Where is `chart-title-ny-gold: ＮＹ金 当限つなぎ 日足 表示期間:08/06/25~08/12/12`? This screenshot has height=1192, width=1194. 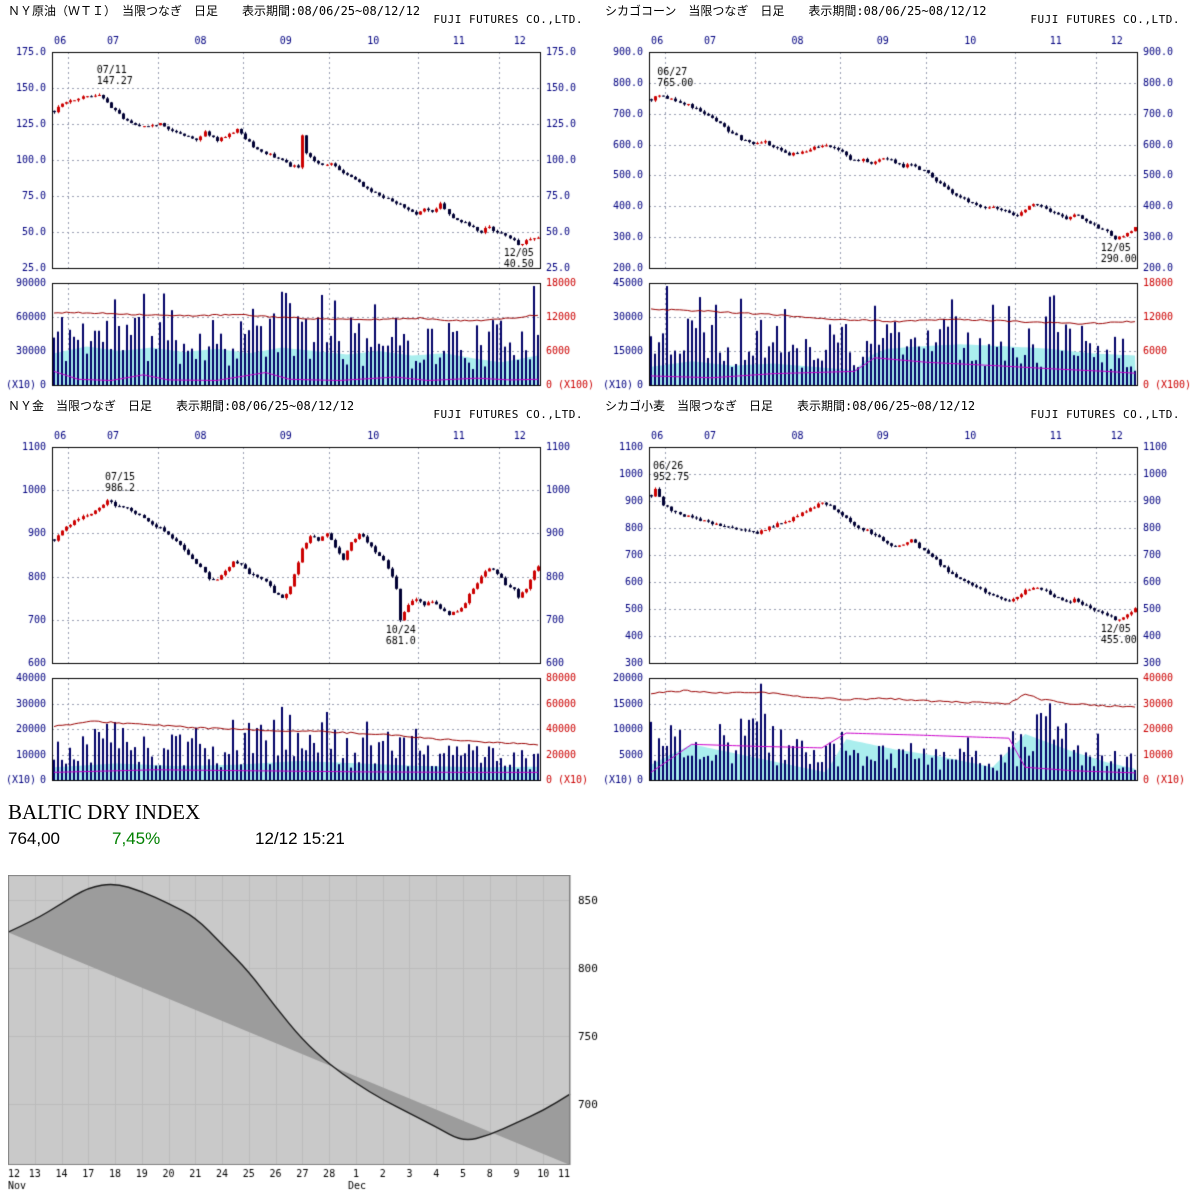
chart-title-ny-gold: ＮＹ金 当限つなぎ 日足 表示期間:08/06/25~08/12/12 is located at coordinates (181, 406).